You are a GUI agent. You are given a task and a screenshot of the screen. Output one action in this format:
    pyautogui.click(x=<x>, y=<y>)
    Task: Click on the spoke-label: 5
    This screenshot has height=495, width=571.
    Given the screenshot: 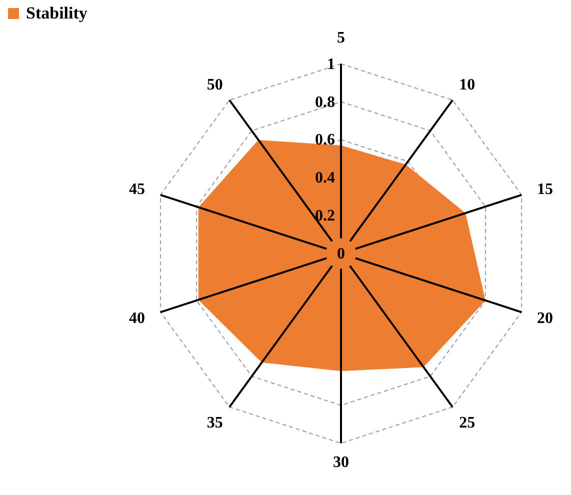 What is the action you would take?
    pyautogui.click(x=341, y=37)
    